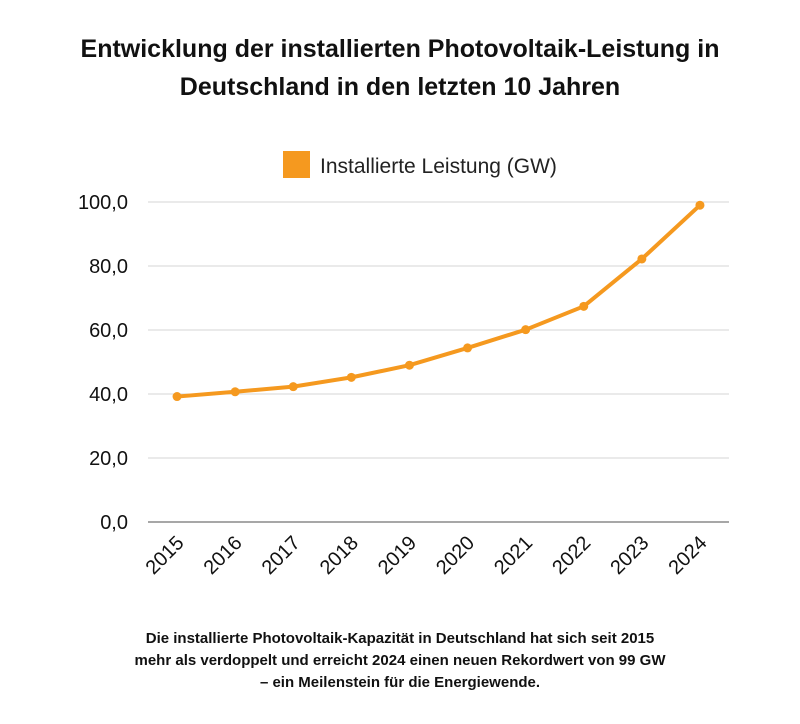 The height and width of the screenshot is (724, 800). Describe the element at coordinates (584, 306) in the screenshot. I see `data-point-2022` at that location.